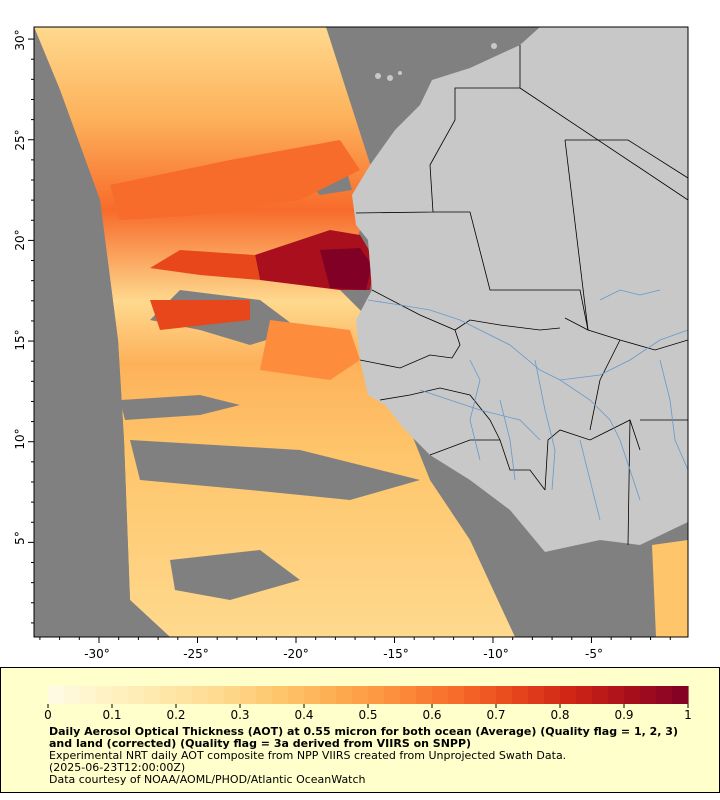 Image resolution: width=720 pixels, height=800 pixels. I want to click on colorbar-tick-label: 1, so click(688, 715).